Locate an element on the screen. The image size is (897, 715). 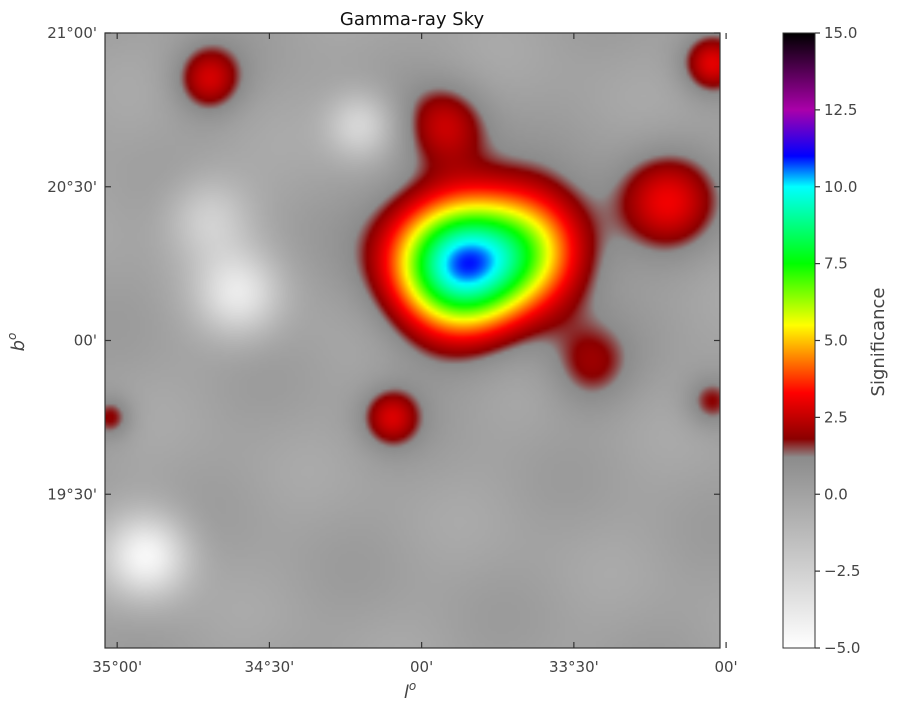
y-tick-label: 19°30' is located at coordinates (72, 494).